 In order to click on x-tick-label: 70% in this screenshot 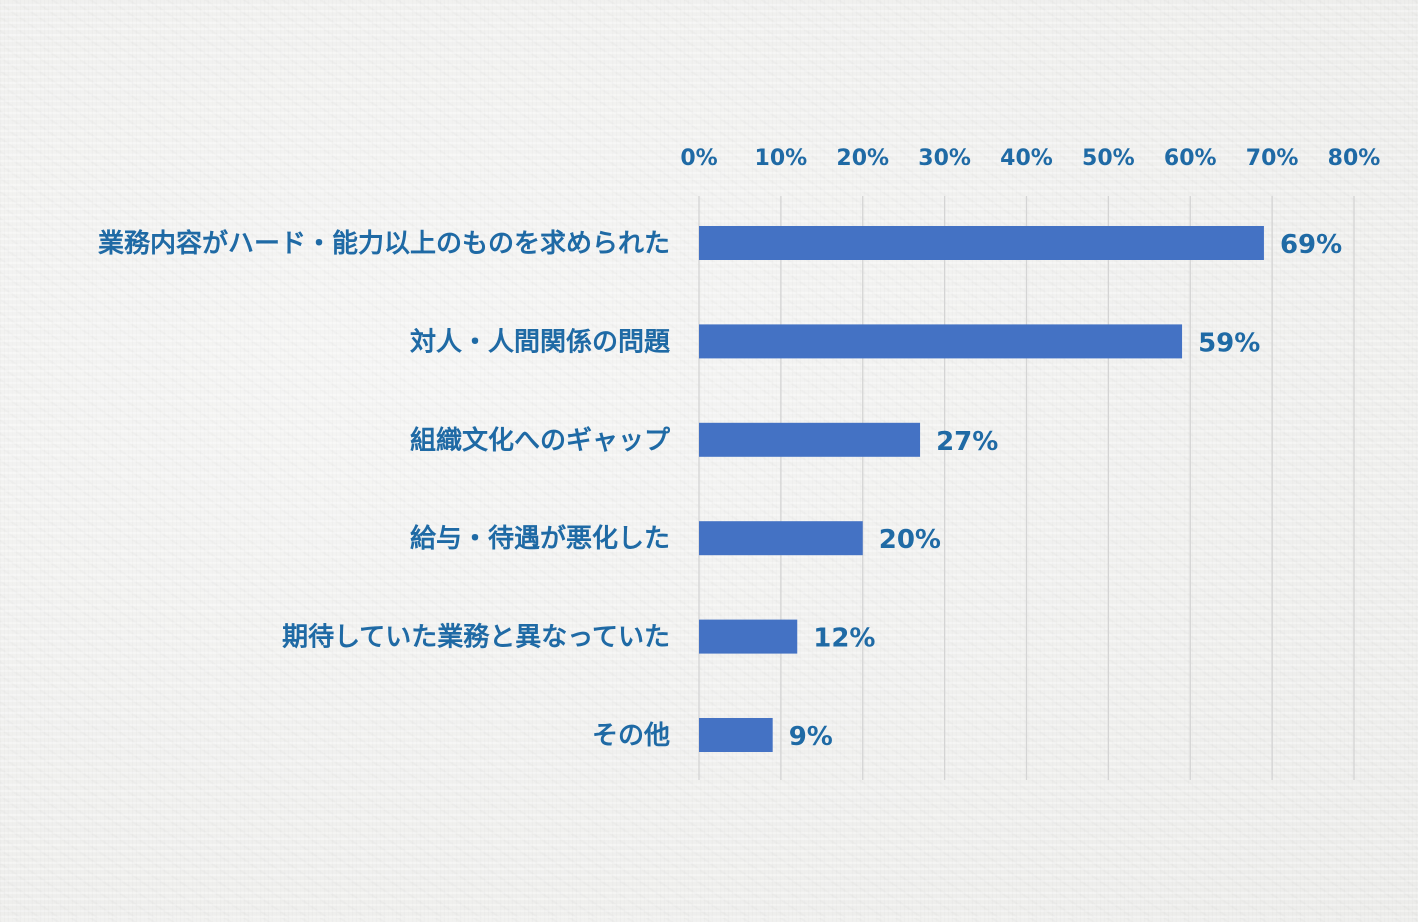, I will do `click(1272, 158)`.